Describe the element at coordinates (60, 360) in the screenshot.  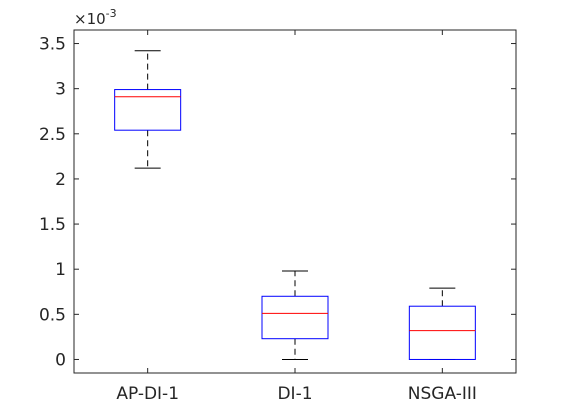
I see `y-tick-label: 0` at that location.